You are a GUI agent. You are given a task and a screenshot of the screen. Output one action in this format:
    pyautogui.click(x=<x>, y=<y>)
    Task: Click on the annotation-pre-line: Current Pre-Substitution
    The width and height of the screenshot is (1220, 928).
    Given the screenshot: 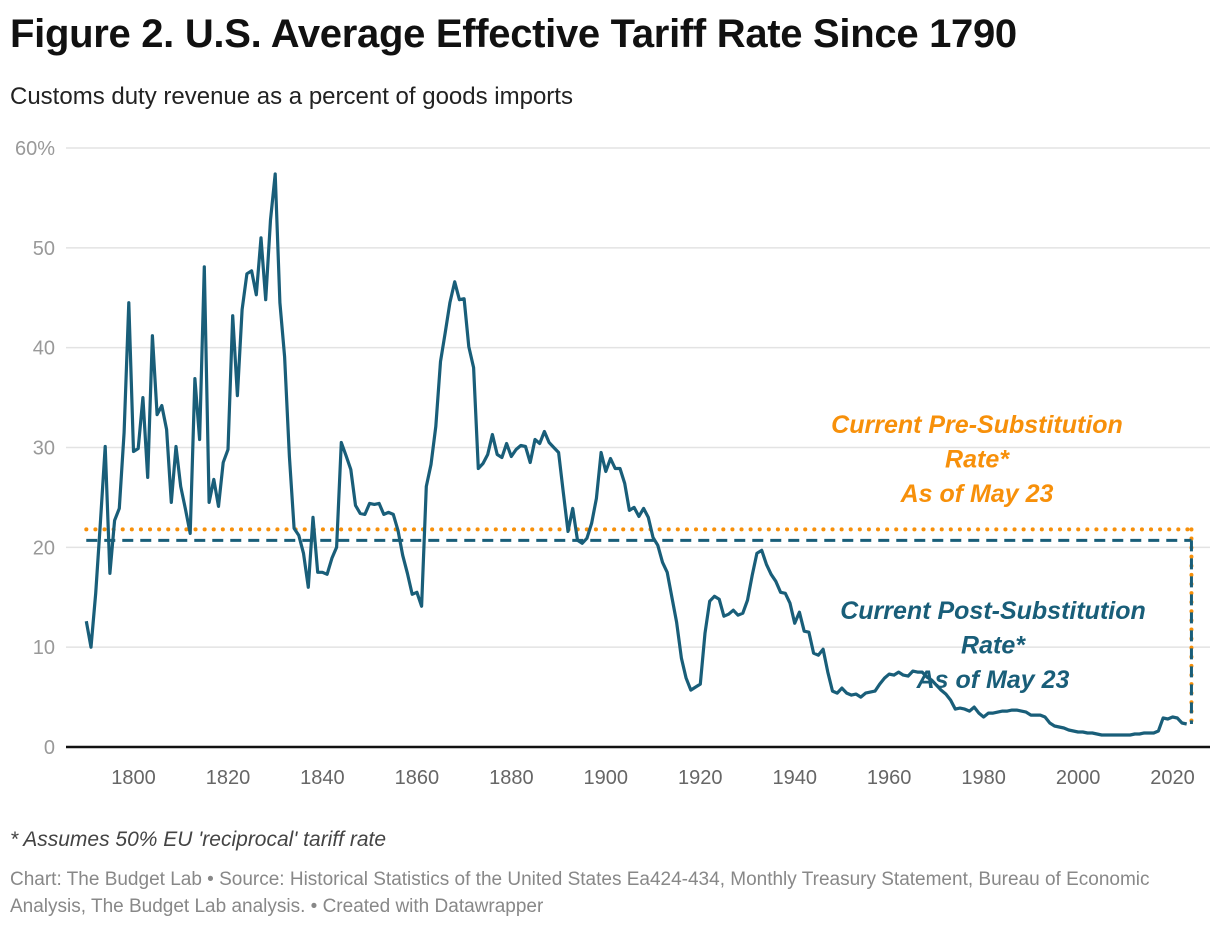 What is the action you would take?
    pyautogui.click(x=977, y=425)
    